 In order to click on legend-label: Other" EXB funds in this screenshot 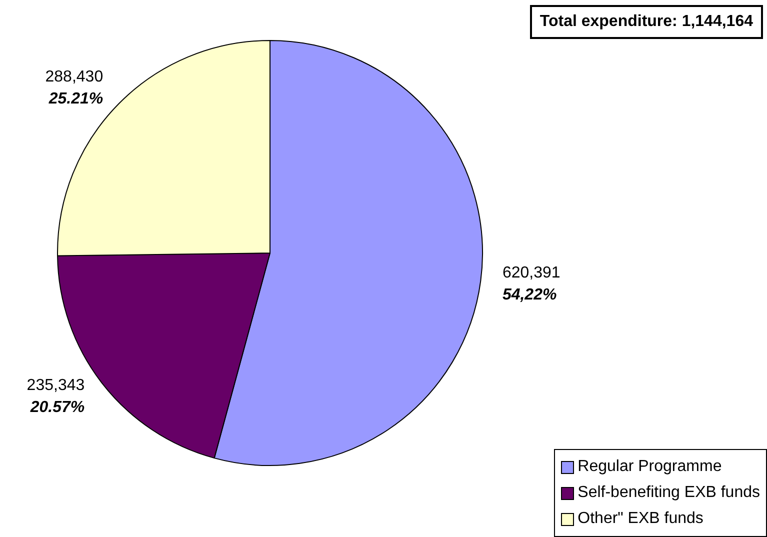, I will do `click(640, 519)`.